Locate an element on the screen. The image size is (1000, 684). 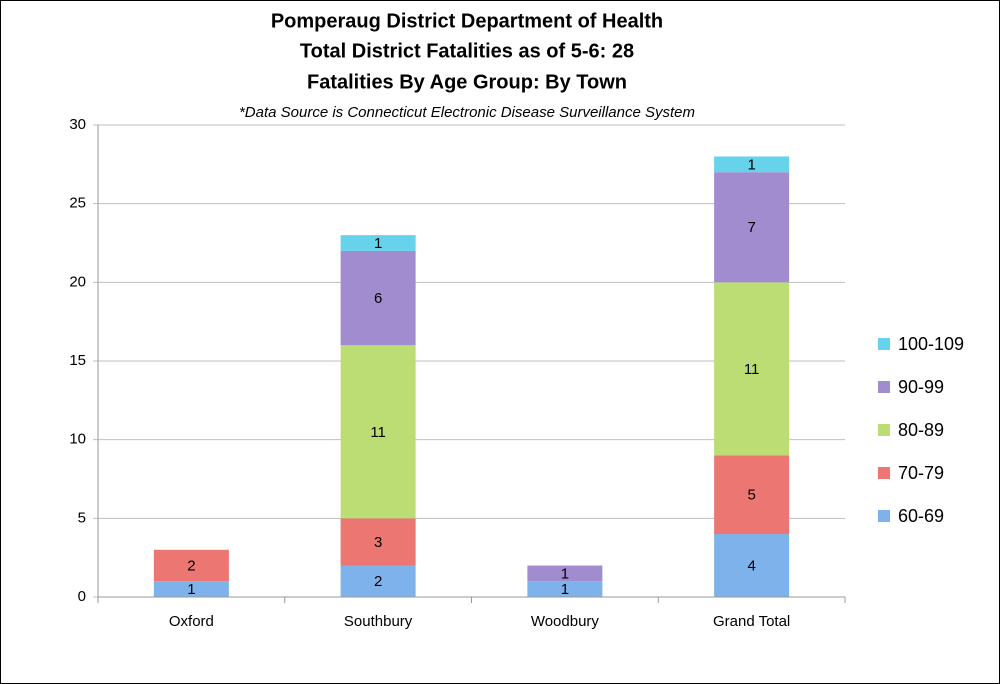
x-tick-label: Southbury is located at coordinates (378, 621).